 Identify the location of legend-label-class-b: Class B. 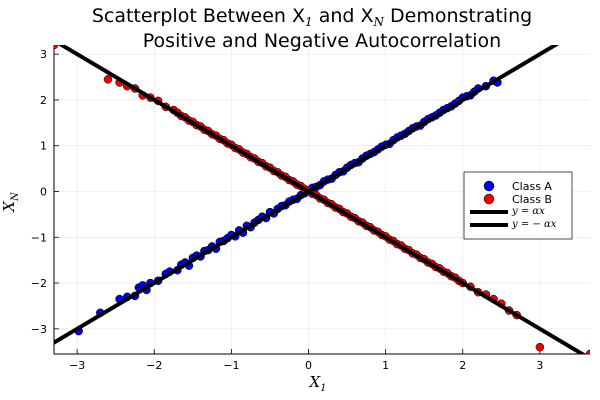
(532, 199).